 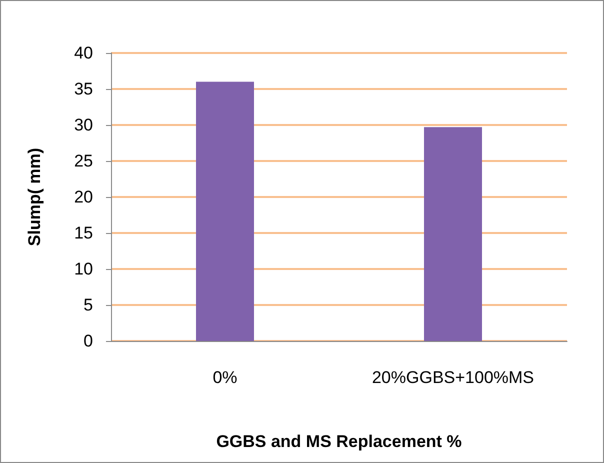 What do you see at coordinates (225, 377) in the screenshot?
I see `x-tick-label: 0%` at bounding box center [225, 377].